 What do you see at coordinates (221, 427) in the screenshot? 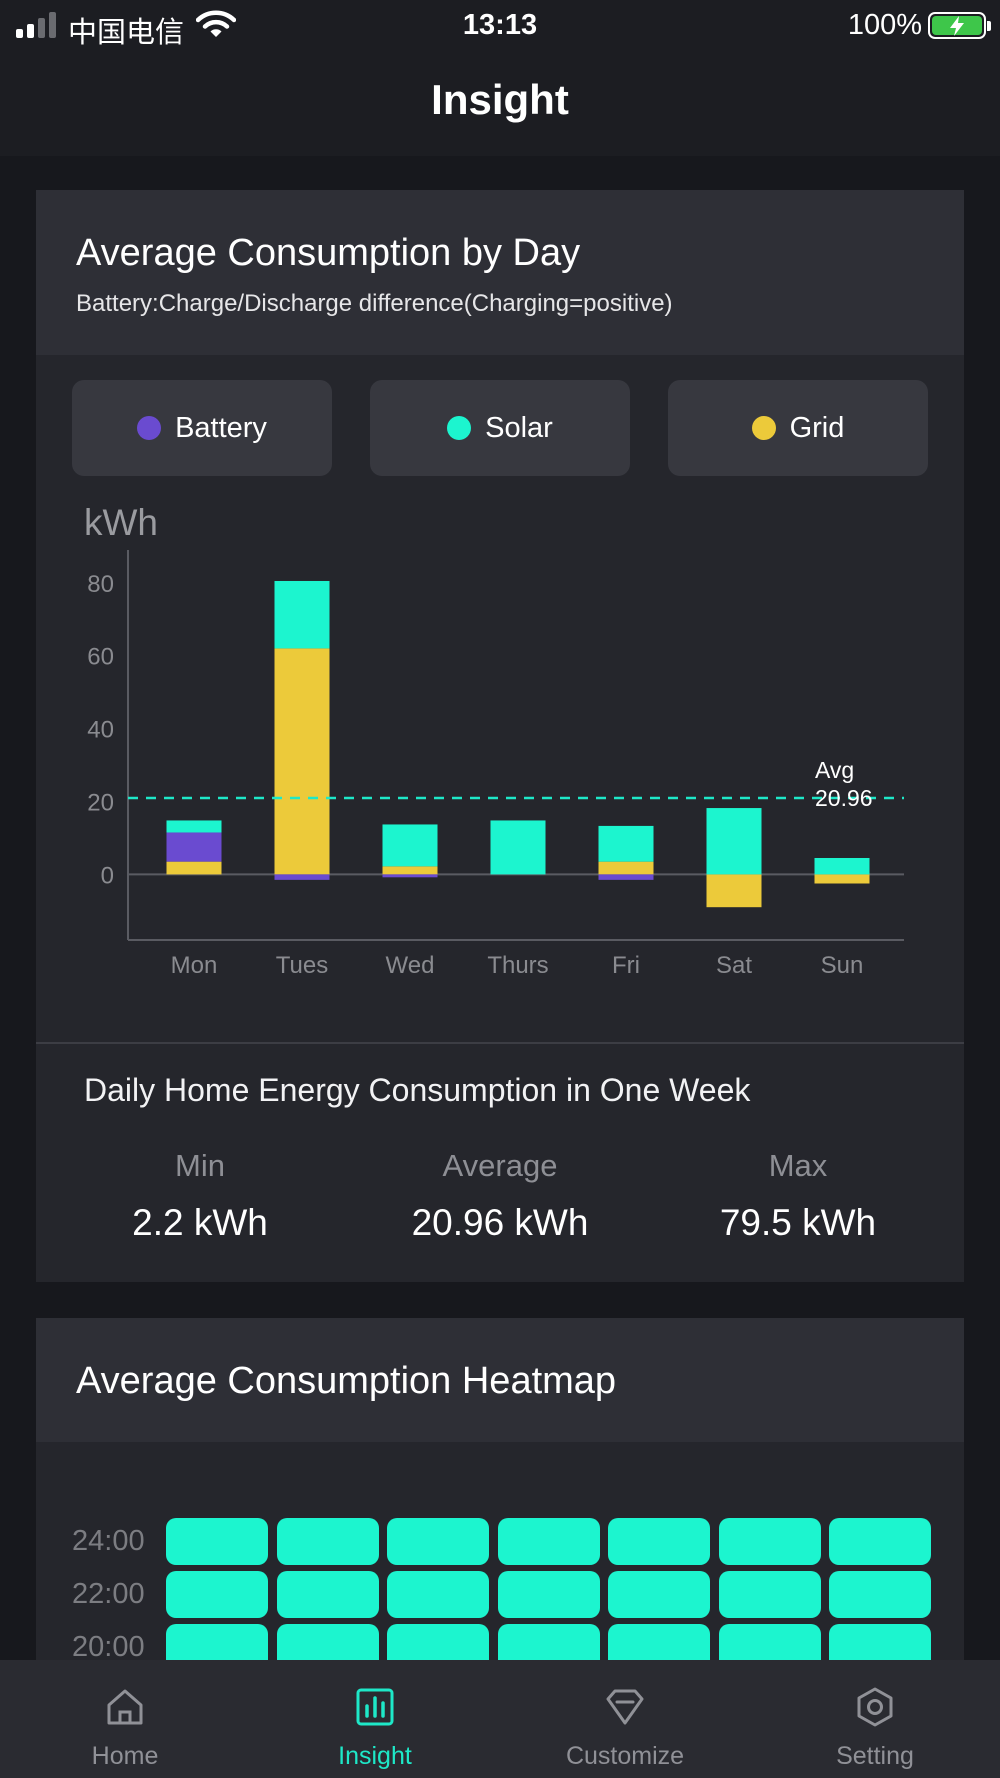
I see `legend-label: Battery` at bounding box center [221, 427].